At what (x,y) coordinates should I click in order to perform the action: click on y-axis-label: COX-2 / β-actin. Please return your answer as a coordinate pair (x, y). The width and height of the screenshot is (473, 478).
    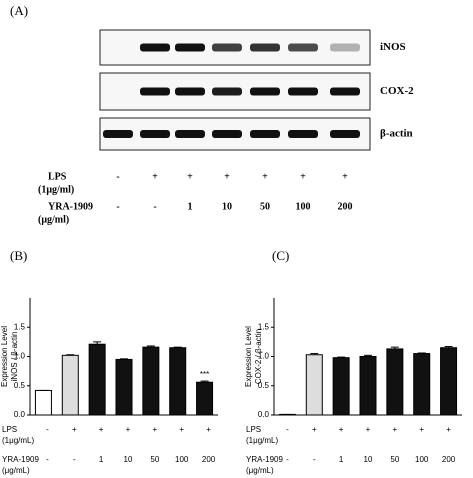
    Looking at the image, I should click on (258, 356).